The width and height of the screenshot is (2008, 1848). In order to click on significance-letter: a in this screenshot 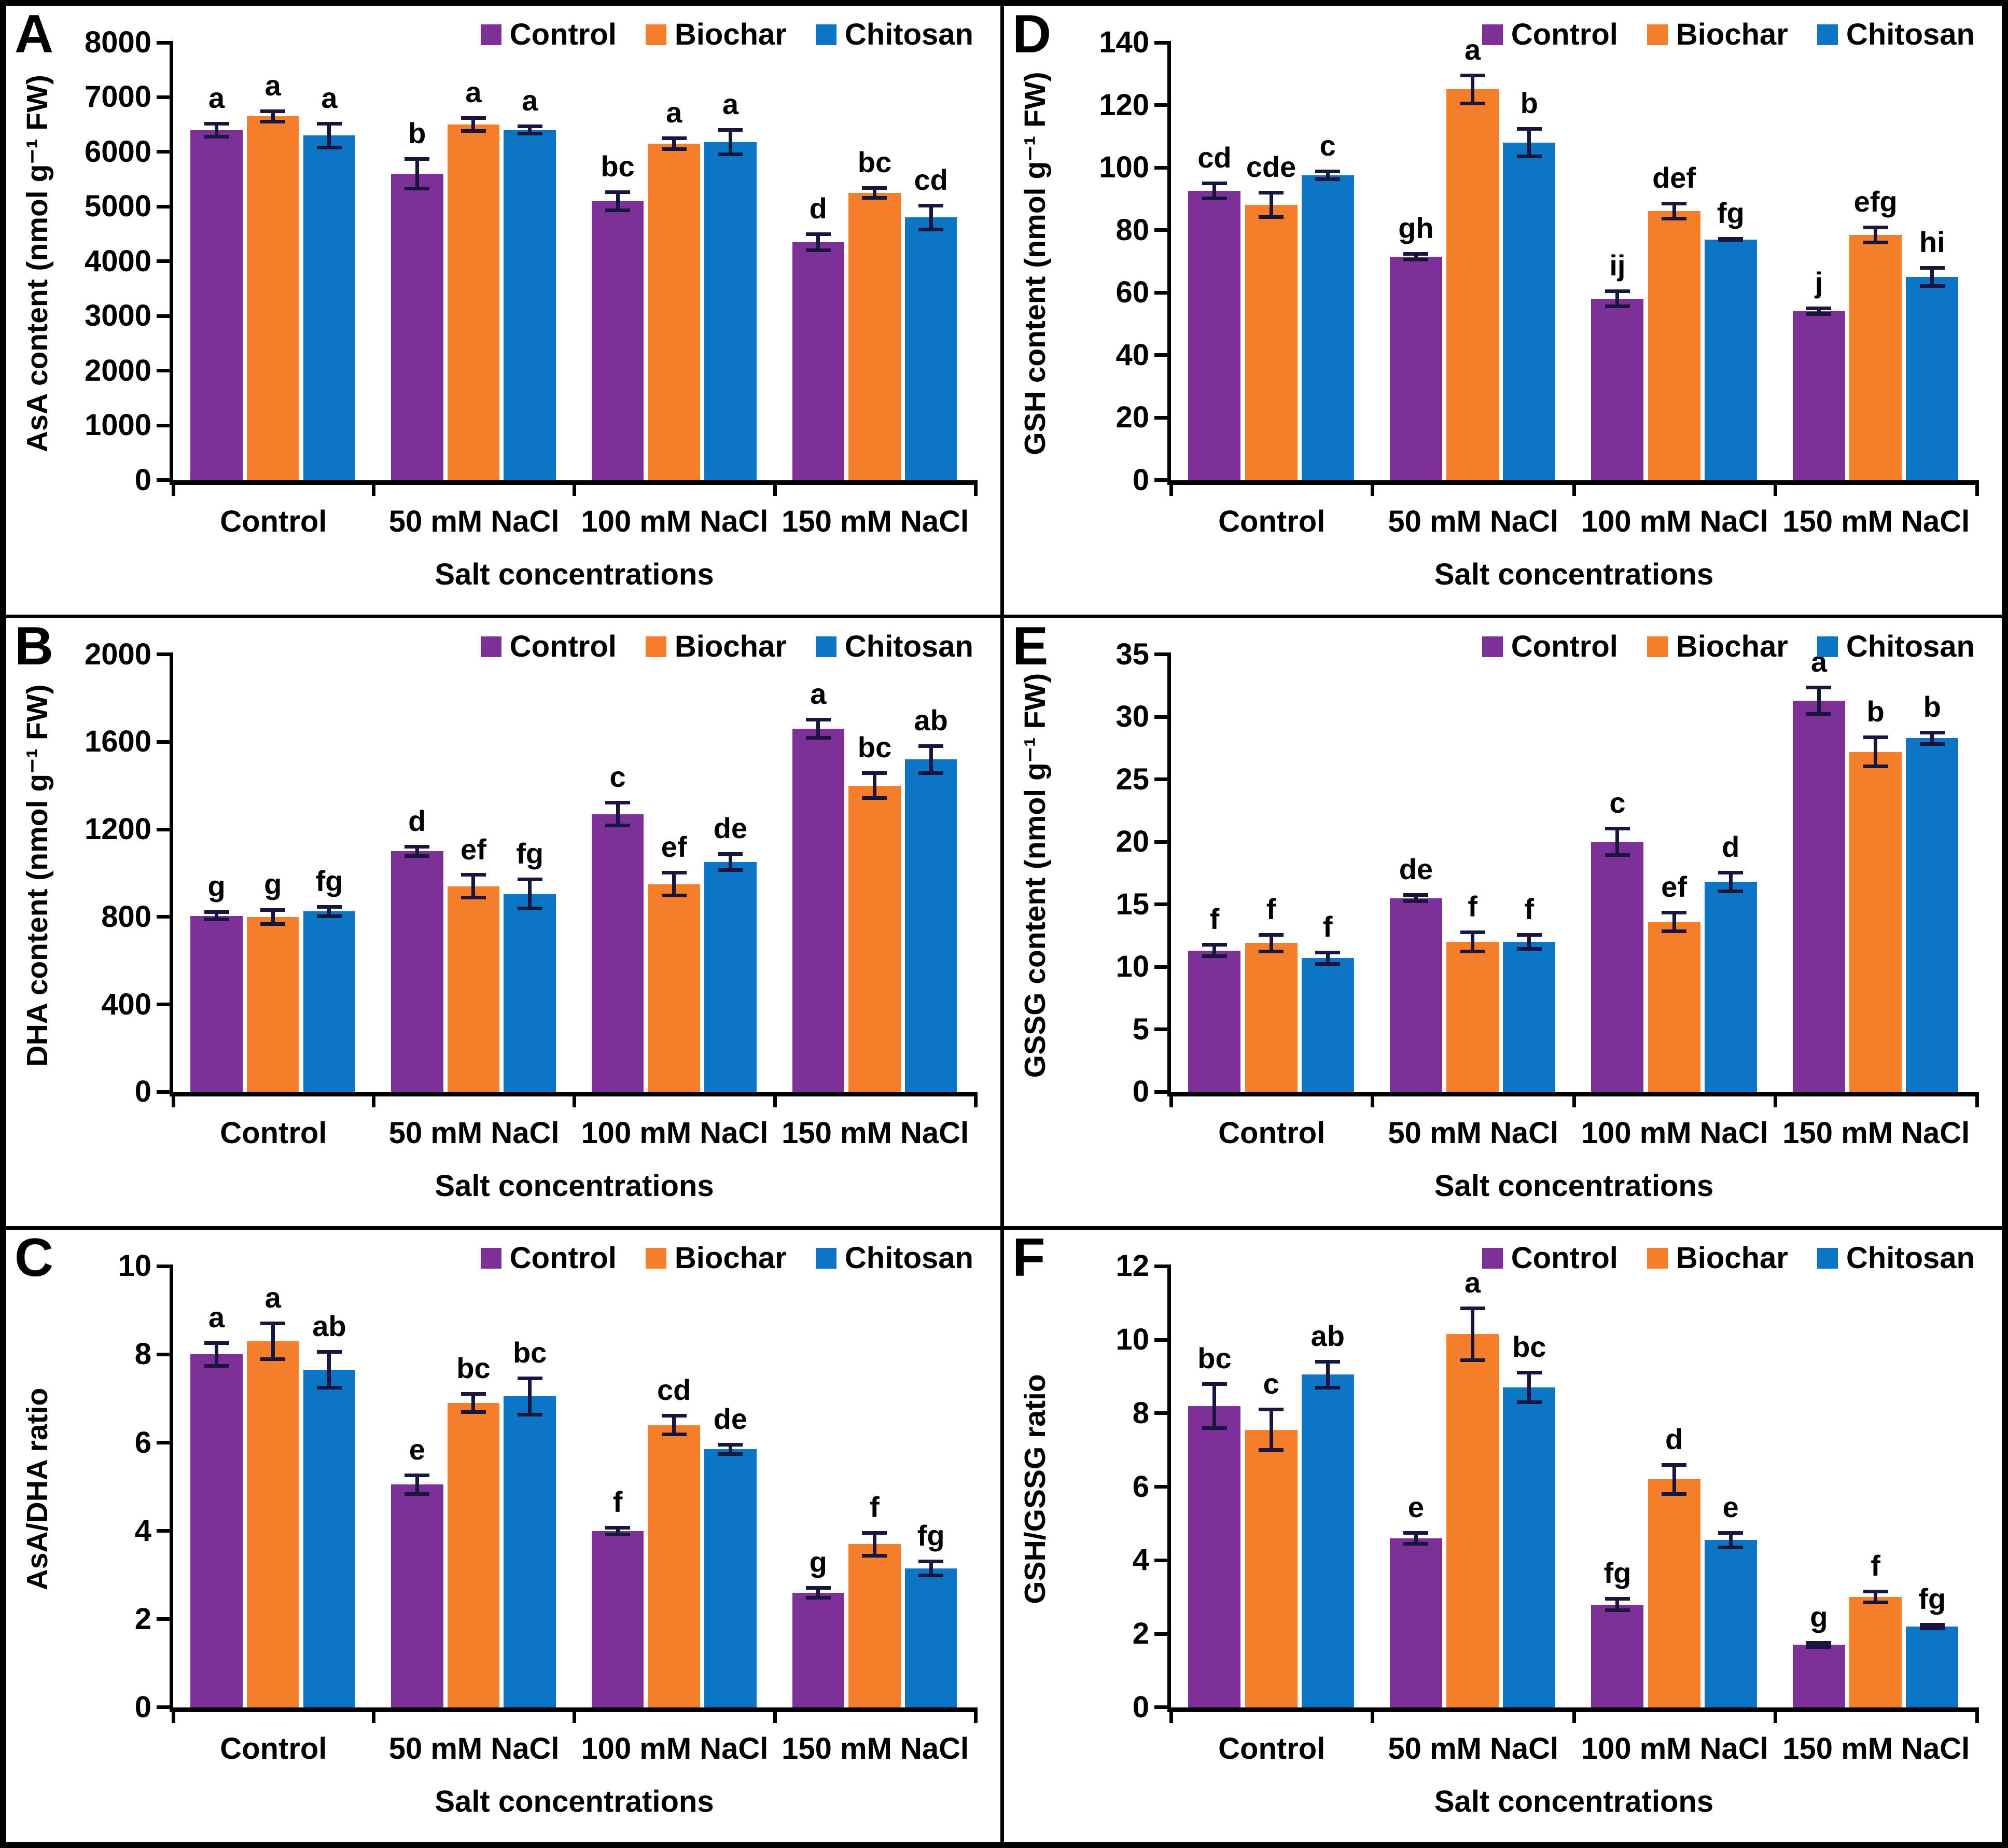, I will do `click(818, 693)`.